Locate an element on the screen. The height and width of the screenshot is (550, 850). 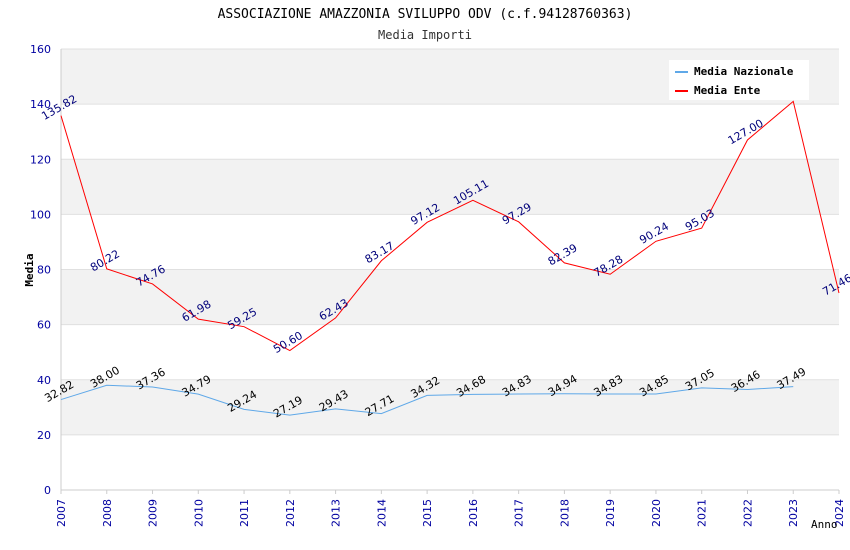
y-tick-label: 100 is located at coordinates (40, 214).